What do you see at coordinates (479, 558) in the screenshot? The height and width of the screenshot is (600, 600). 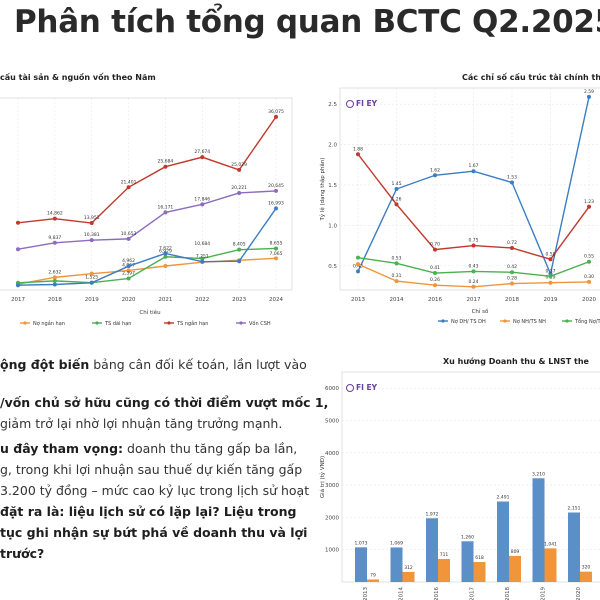 I see `data-label: 618` at bounding box center [479, 558].